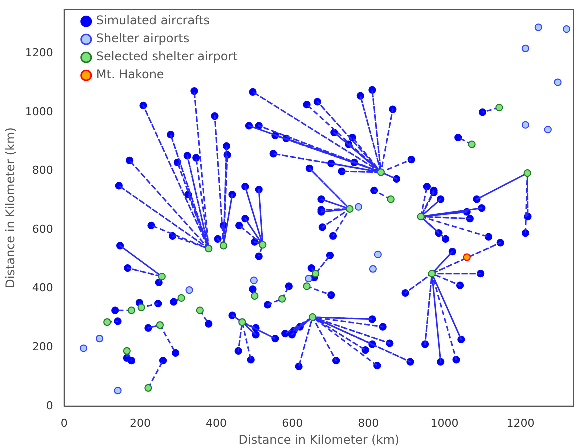 The height and width of the screenshot is (448, 579). I want to click on legend-label: Simulated aircrafts, so click(153, 21).